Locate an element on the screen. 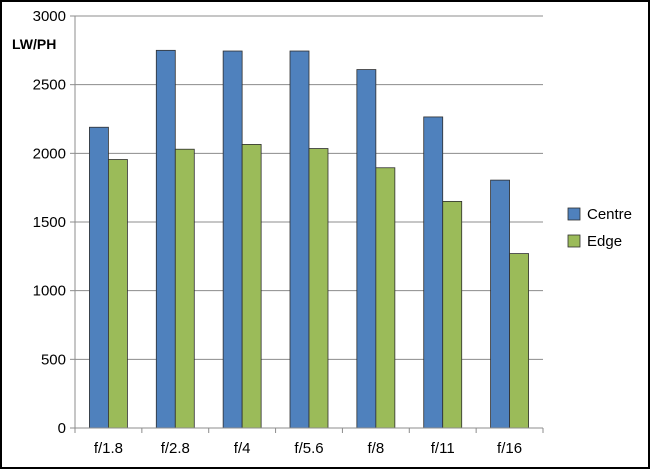 The image size is (650, 469). bar-edge-f18 is located at coordinates (118, 294).